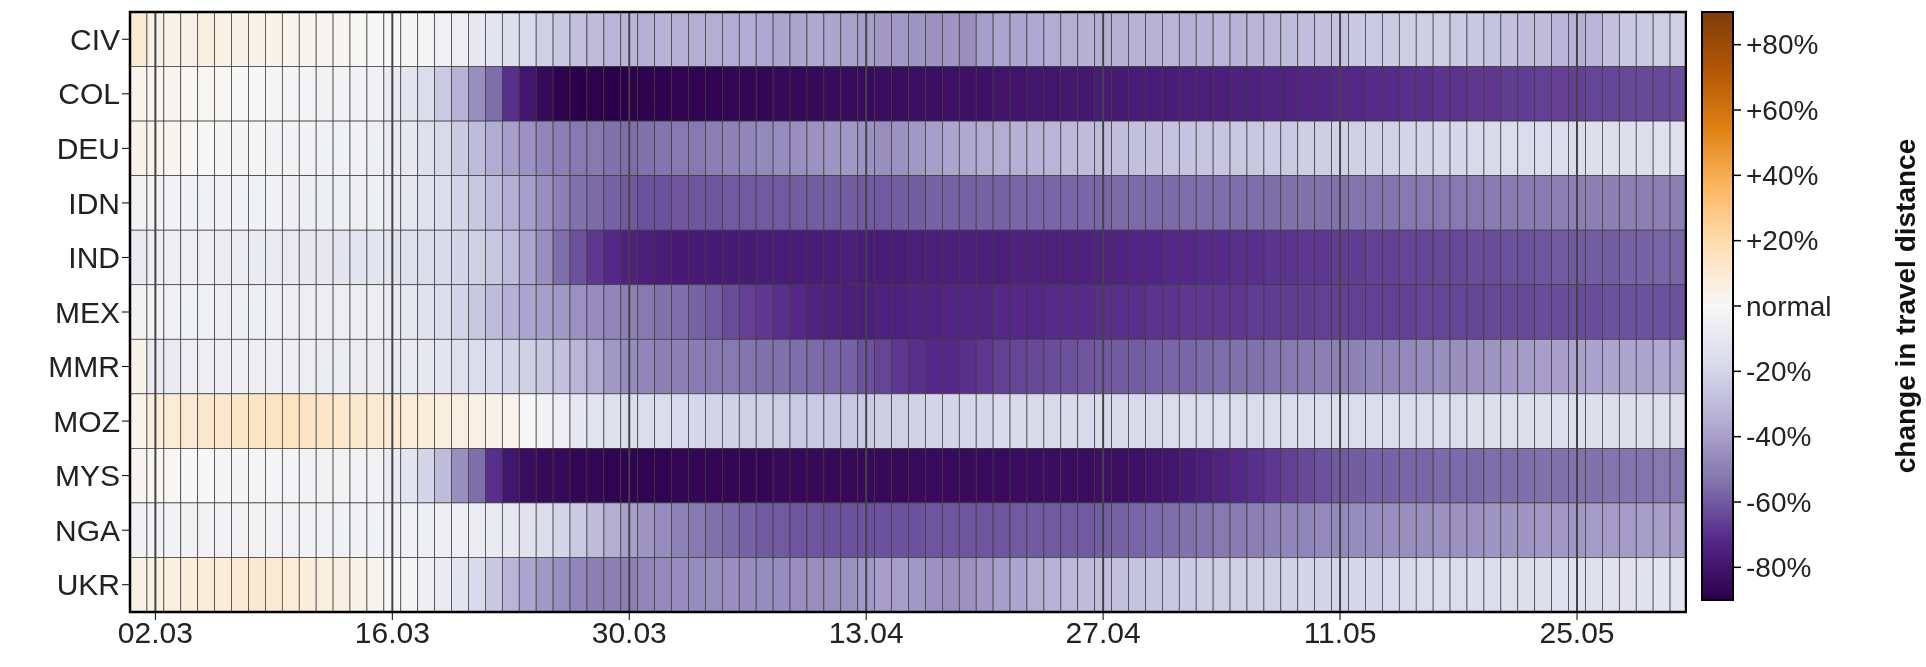  What do you see at coordinates (87, 476) in the screenshot?
I see `y-tick-label: MYS` at bounding box center [87, 476].